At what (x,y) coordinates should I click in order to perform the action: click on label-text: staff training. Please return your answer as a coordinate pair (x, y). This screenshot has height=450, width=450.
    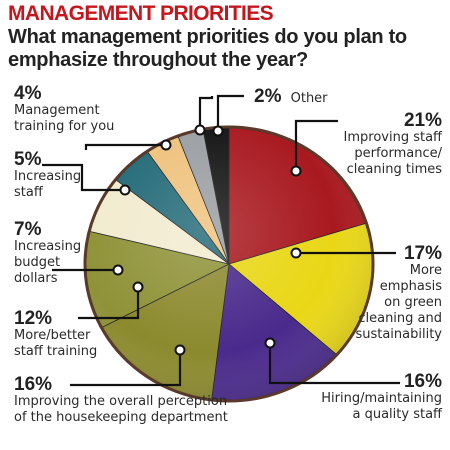
    Looking at the image, I should click on (56, 351).